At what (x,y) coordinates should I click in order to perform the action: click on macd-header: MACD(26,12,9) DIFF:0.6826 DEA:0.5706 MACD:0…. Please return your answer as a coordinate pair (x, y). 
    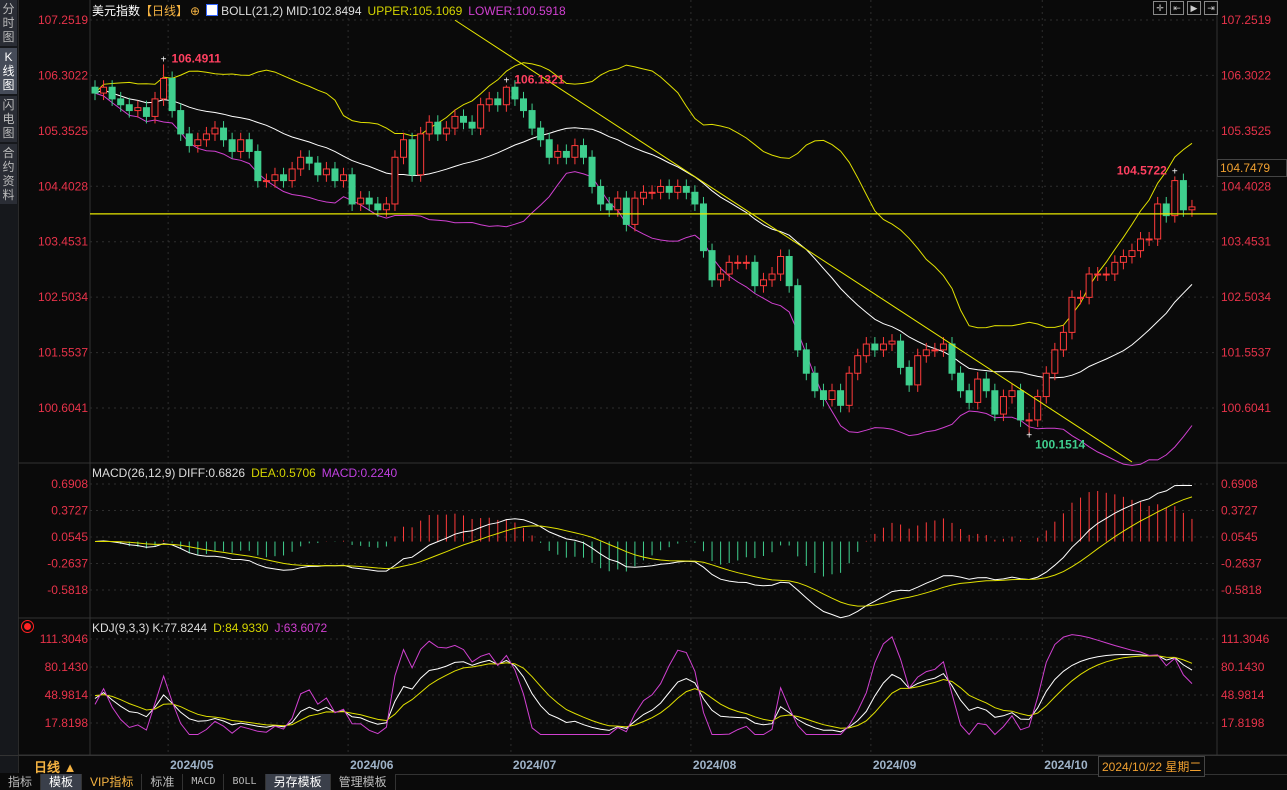
    Looking at the image, I should click on (247, 473).